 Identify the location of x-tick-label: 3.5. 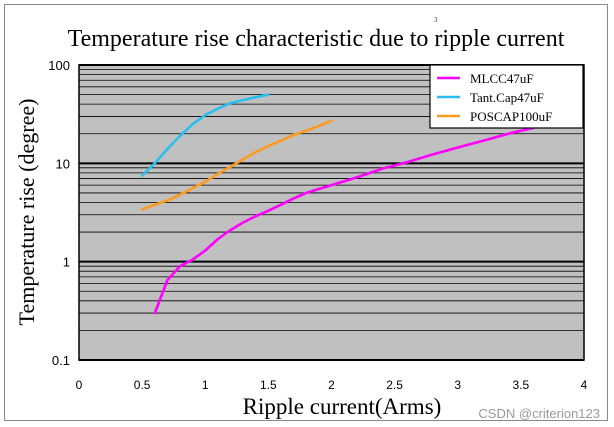
(521, 385).